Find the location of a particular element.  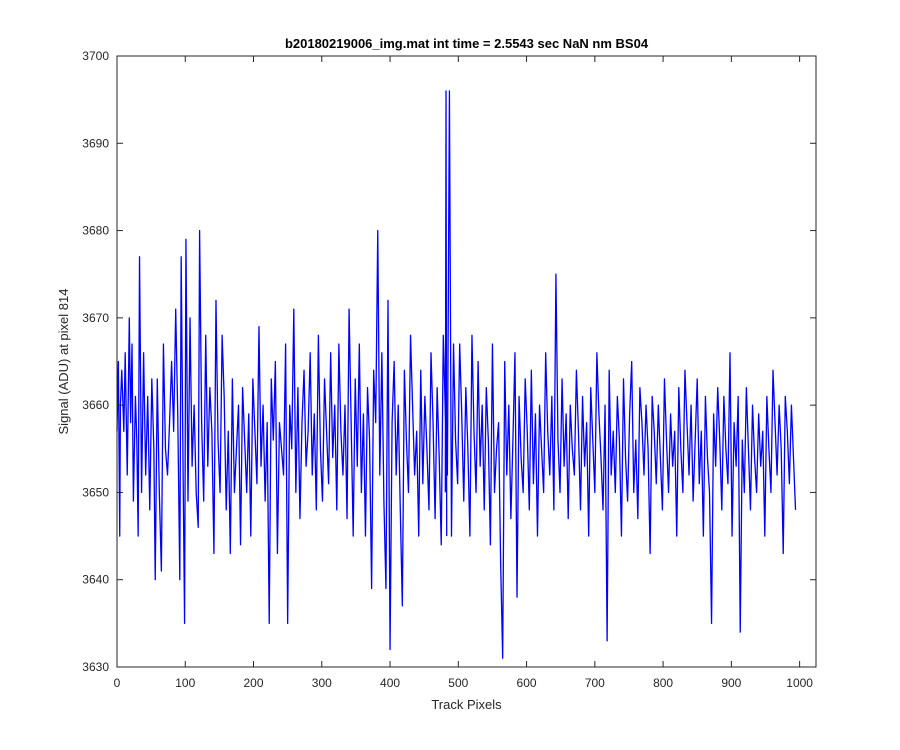

x-tick-label-700: 700 is located at coordinates (595, 683).